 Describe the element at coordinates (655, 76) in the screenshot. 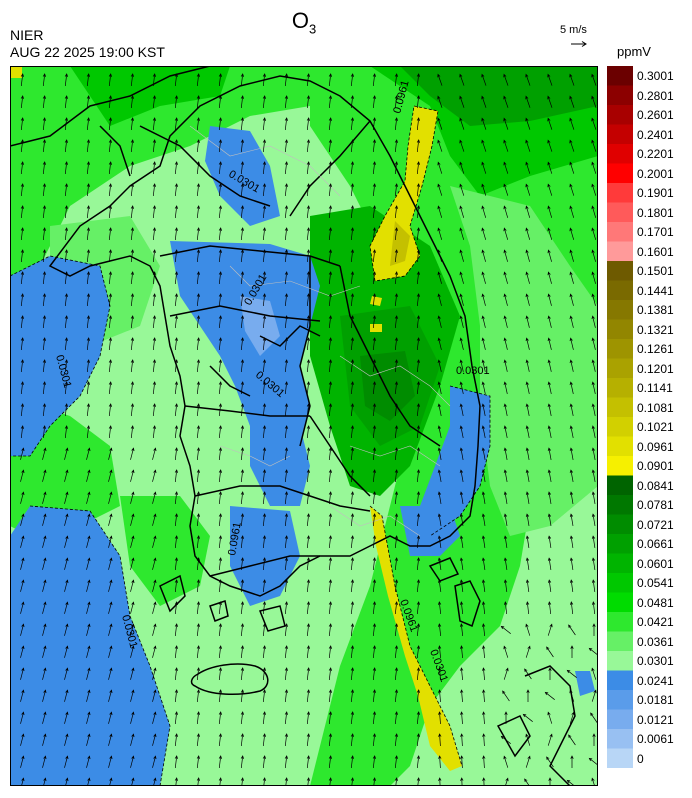

I see `legend-label: 0.3001` at that location.